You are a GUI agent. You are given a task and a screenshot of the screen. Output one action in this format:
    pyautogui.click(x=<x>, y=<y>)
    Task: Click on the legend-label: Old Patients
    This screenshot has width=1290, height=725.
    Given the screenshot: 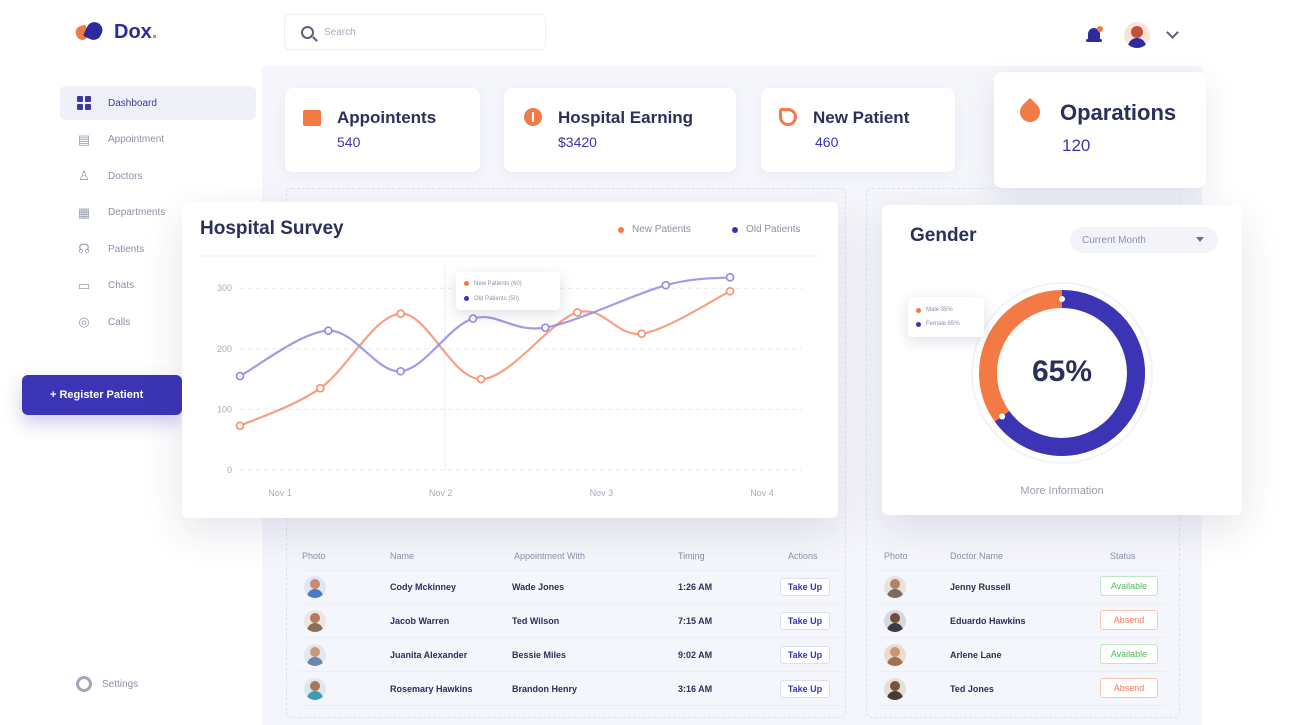 What is the action you would take?
    pyautogui.click(x=773, y=229)
    